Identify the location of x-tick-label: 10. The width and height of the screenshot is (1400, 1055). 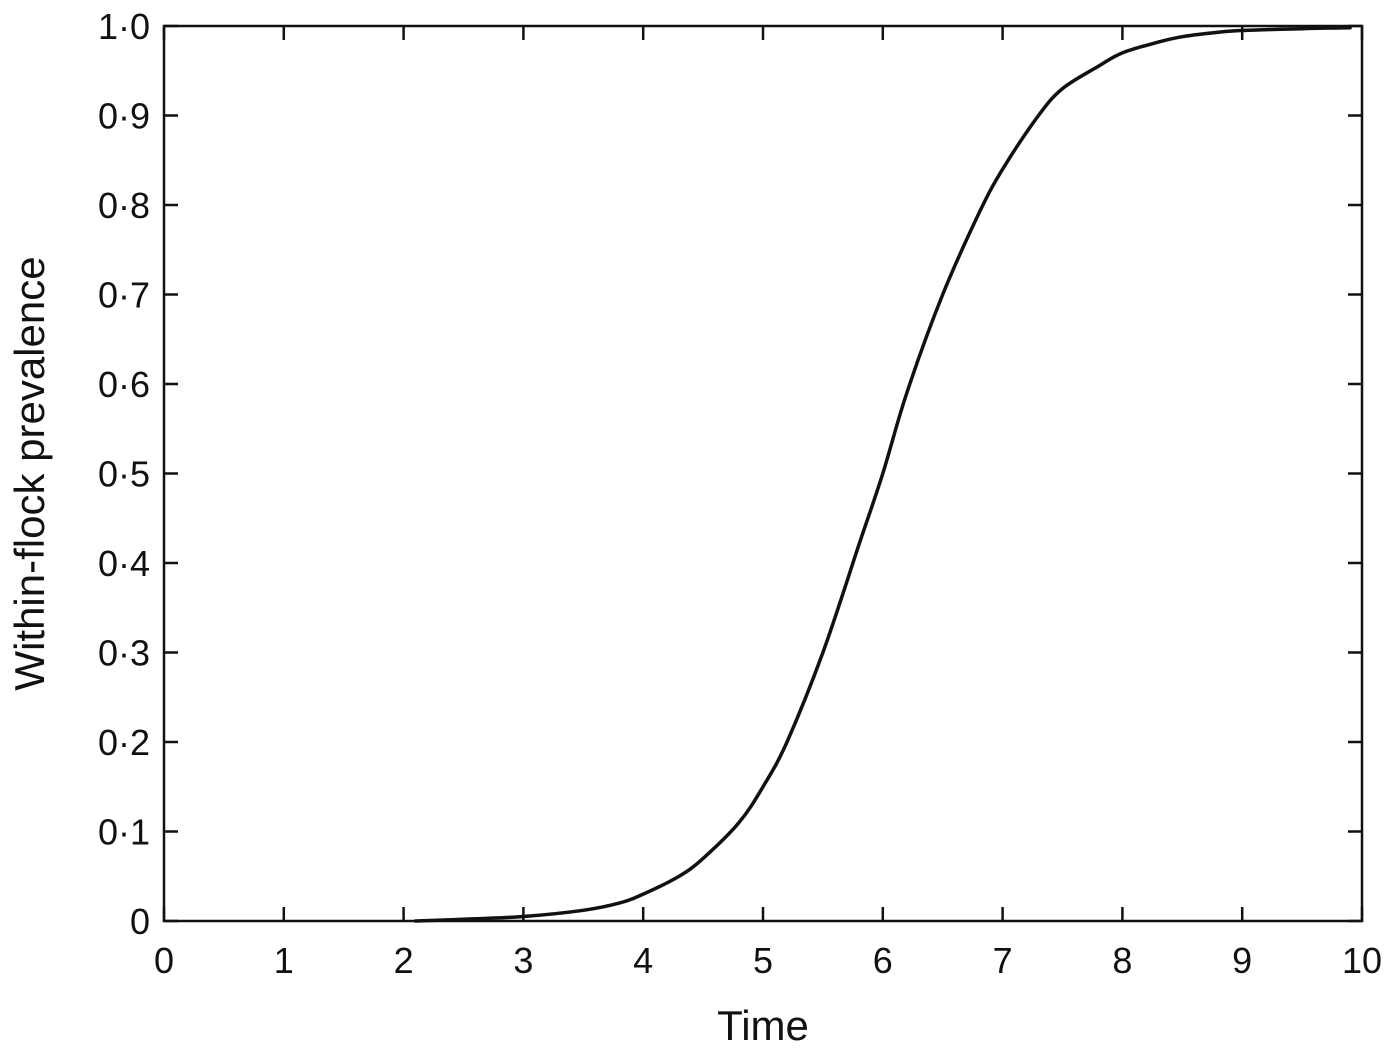
(1362, 960).